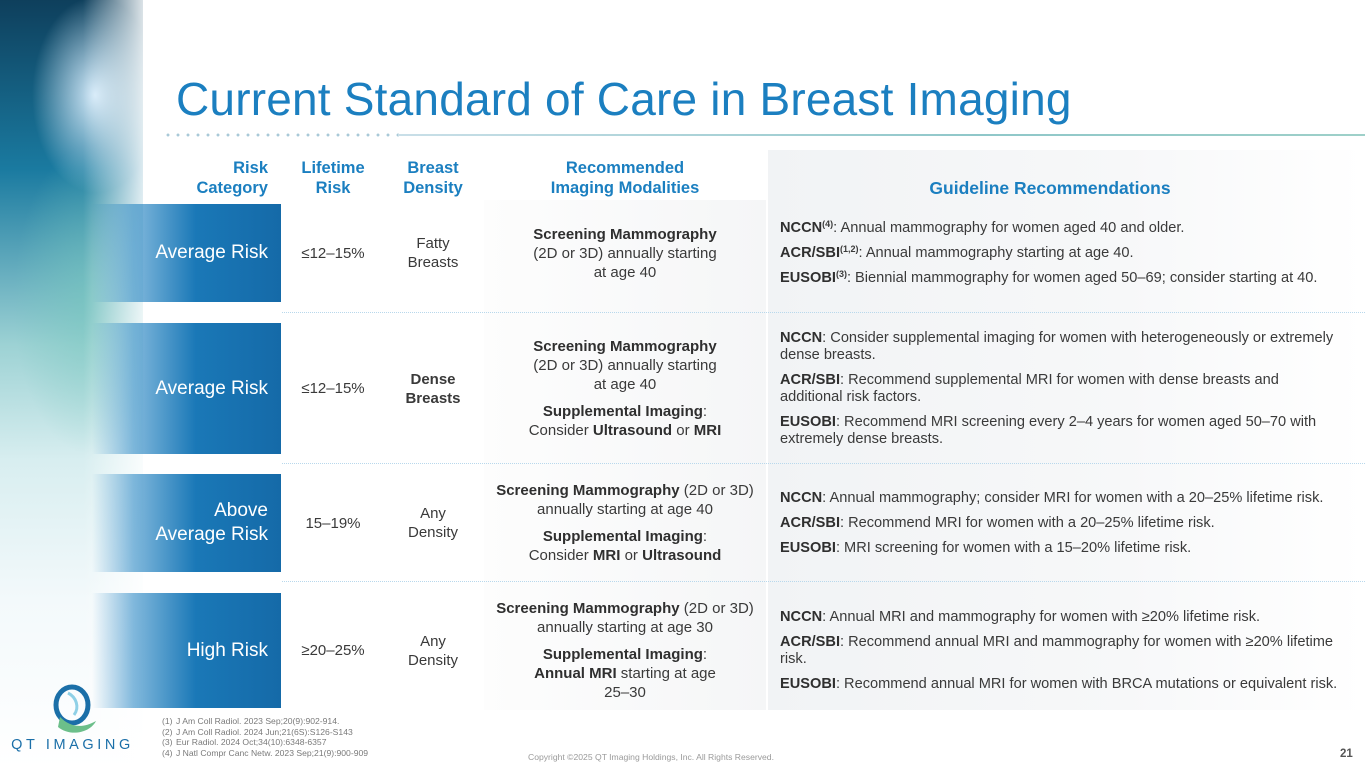 The height and width of the screenshot is (768, 1365). Describe the element at coordinates (1346, 754) in the screenshot. I see `page-number: 21` at that location.